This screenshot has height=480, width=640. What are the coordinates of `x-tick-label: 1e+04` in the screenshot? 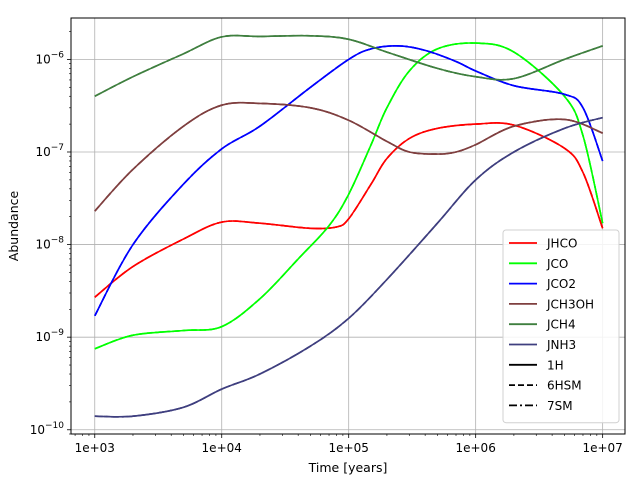 It's located at (222, 448).